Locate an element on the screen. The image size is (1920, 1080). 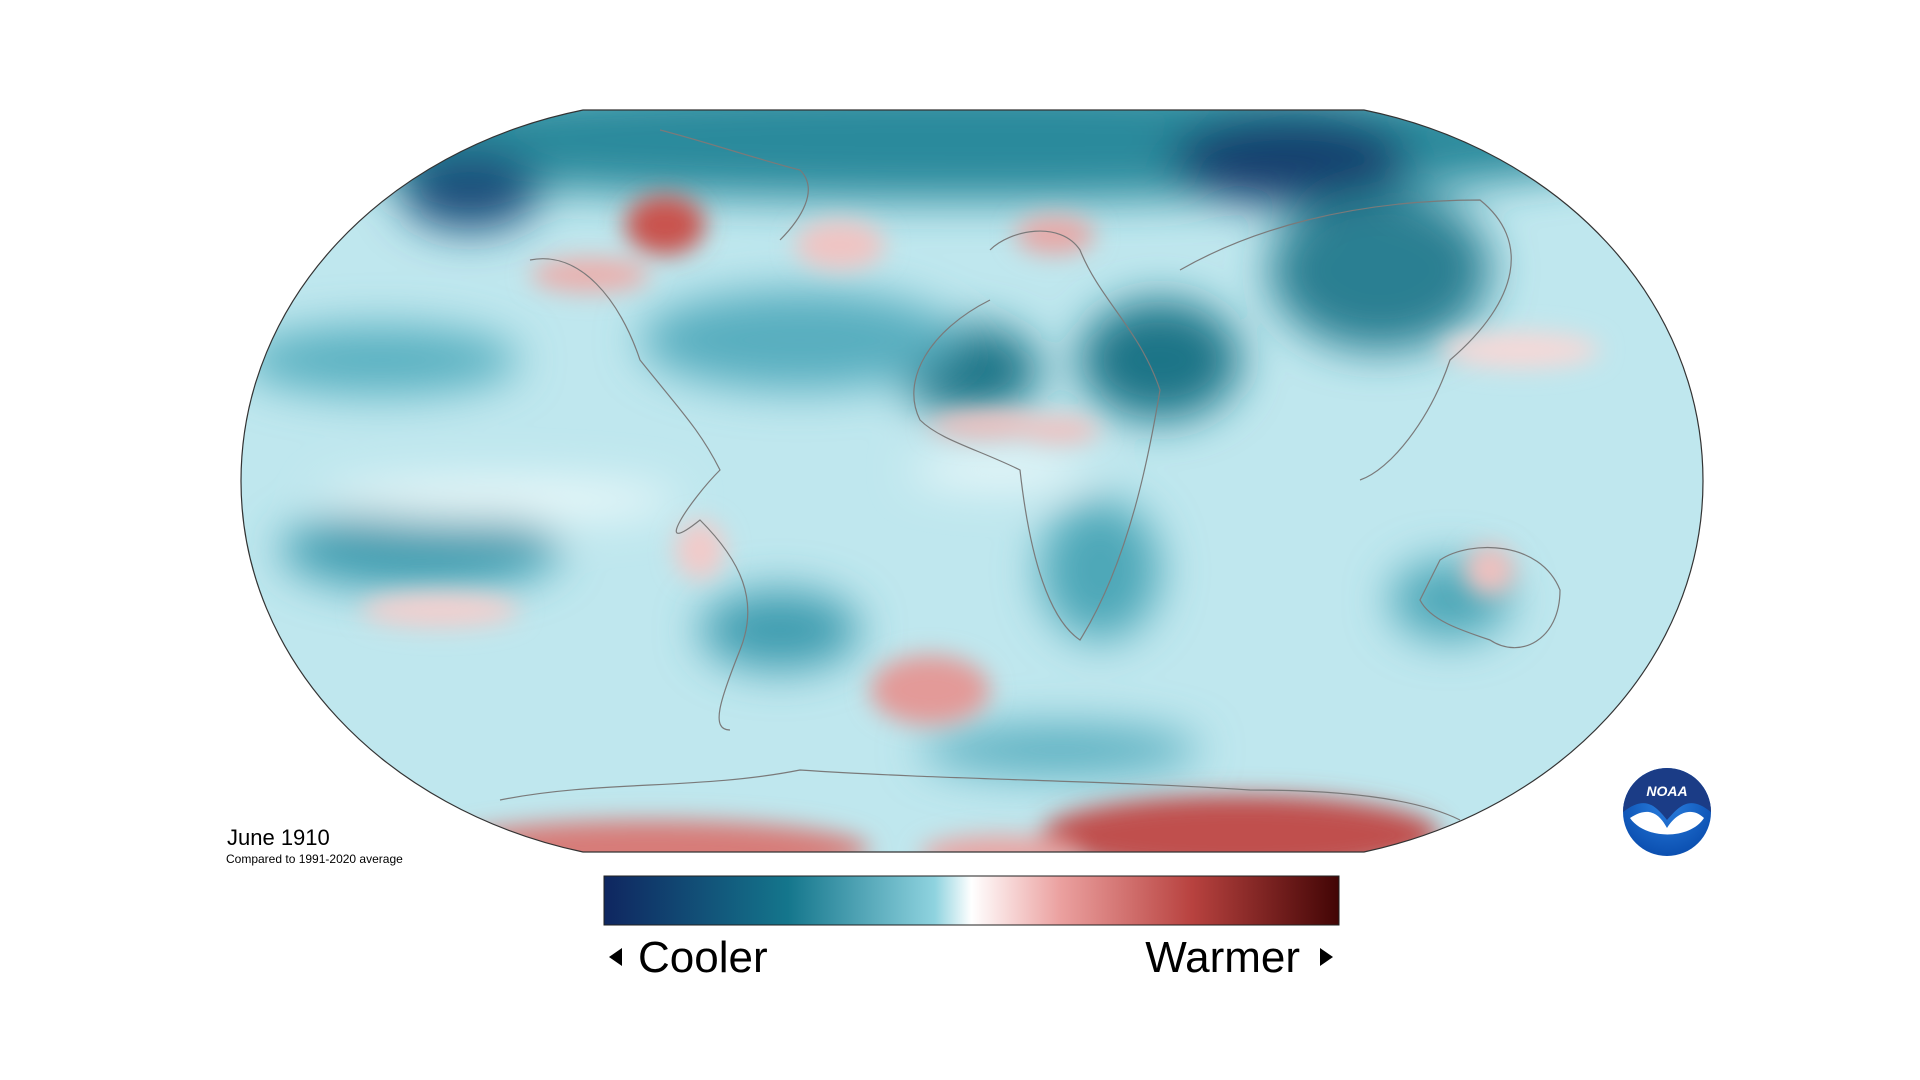
logo-text: NOAA is located at coordinates (1666, 791).